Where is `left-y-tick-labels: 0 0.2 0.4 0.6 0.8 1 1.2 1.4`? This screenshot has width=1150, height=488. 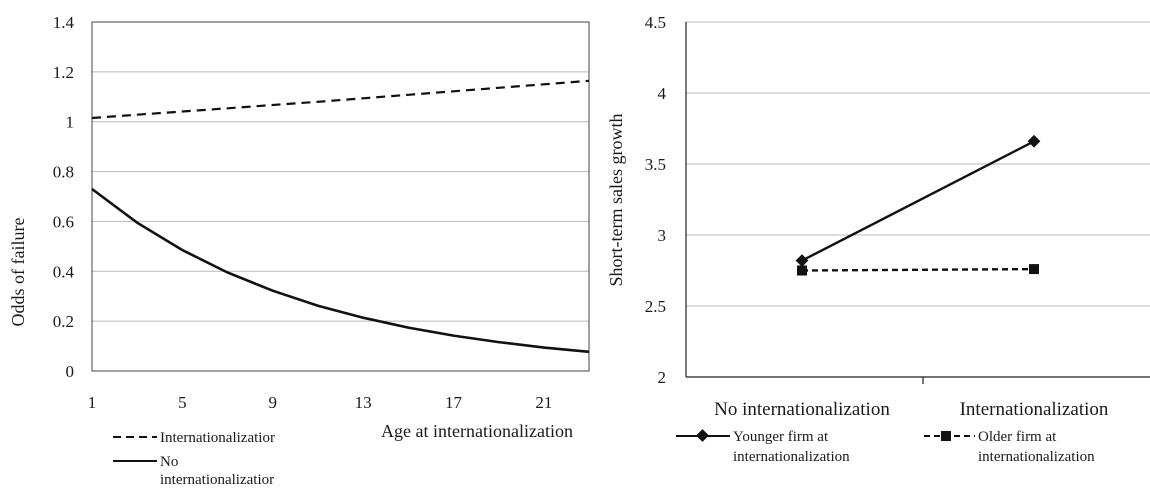
left-y-tick-labels: 0 0.2 0.4 0.6 0.8 1 1.2 1.4 is located at coordinates (64, 197).